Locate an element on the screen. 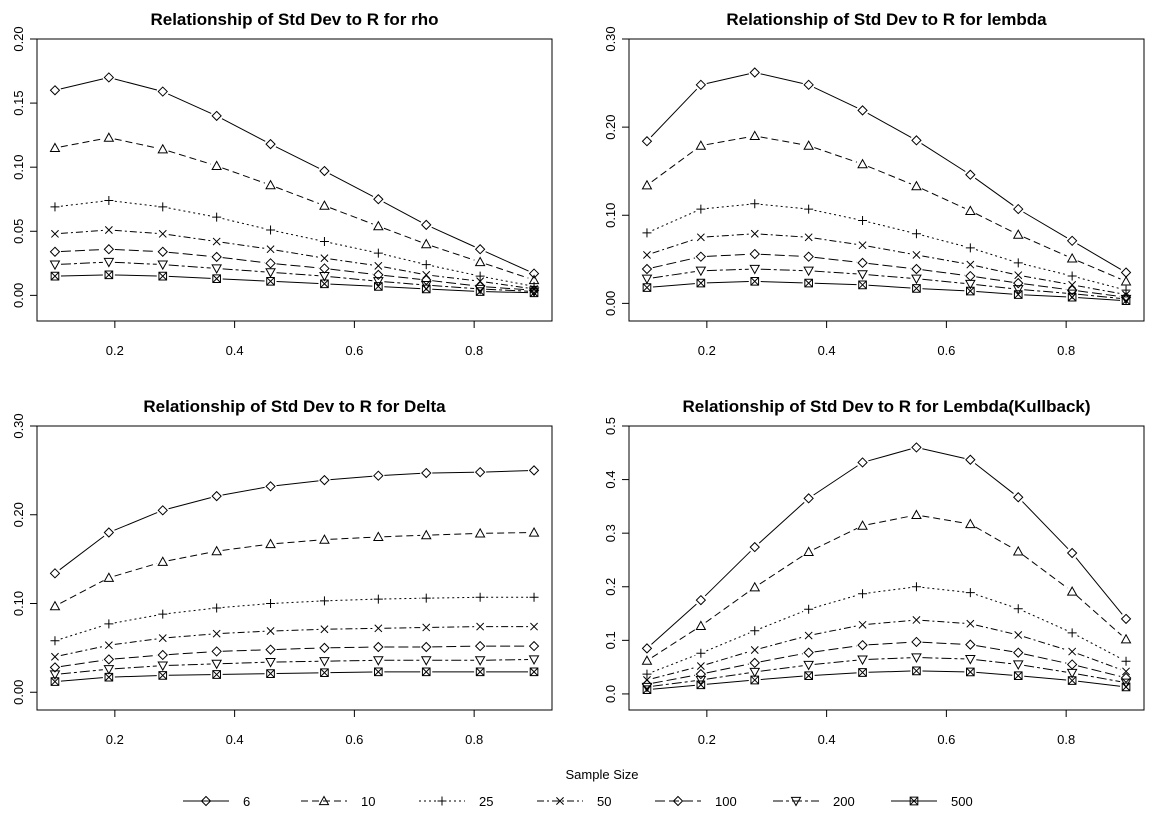 This screenshot has height=819, width=1149. legend-item-10: 10 is located at coordinates (338, 801).